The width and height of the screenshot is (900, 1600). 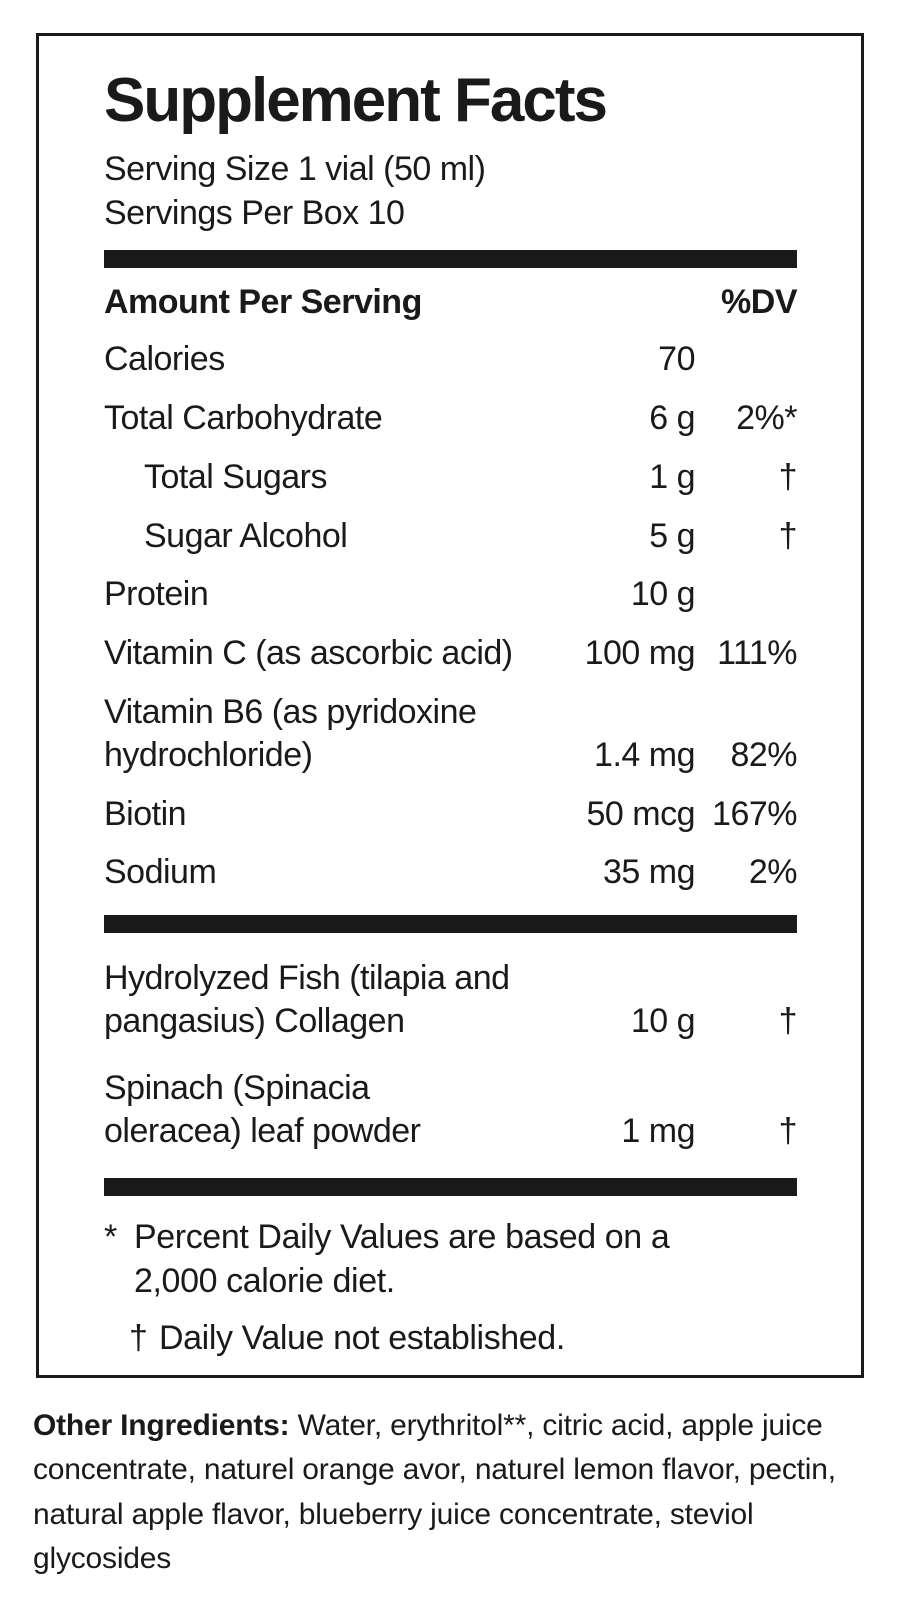 What do you see at coordinates (450, 259) in the screenshot?
I see `divider-bar-top` at bounding box center [450, 259].